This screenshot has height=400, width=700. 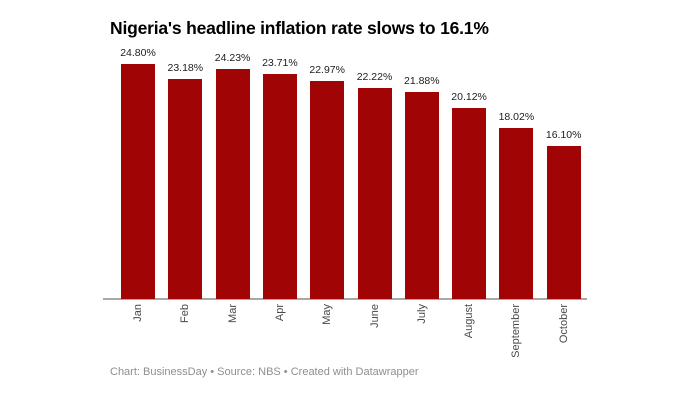 I want to click on bar-value-label: 18.02%, so click(x=516, y=117).